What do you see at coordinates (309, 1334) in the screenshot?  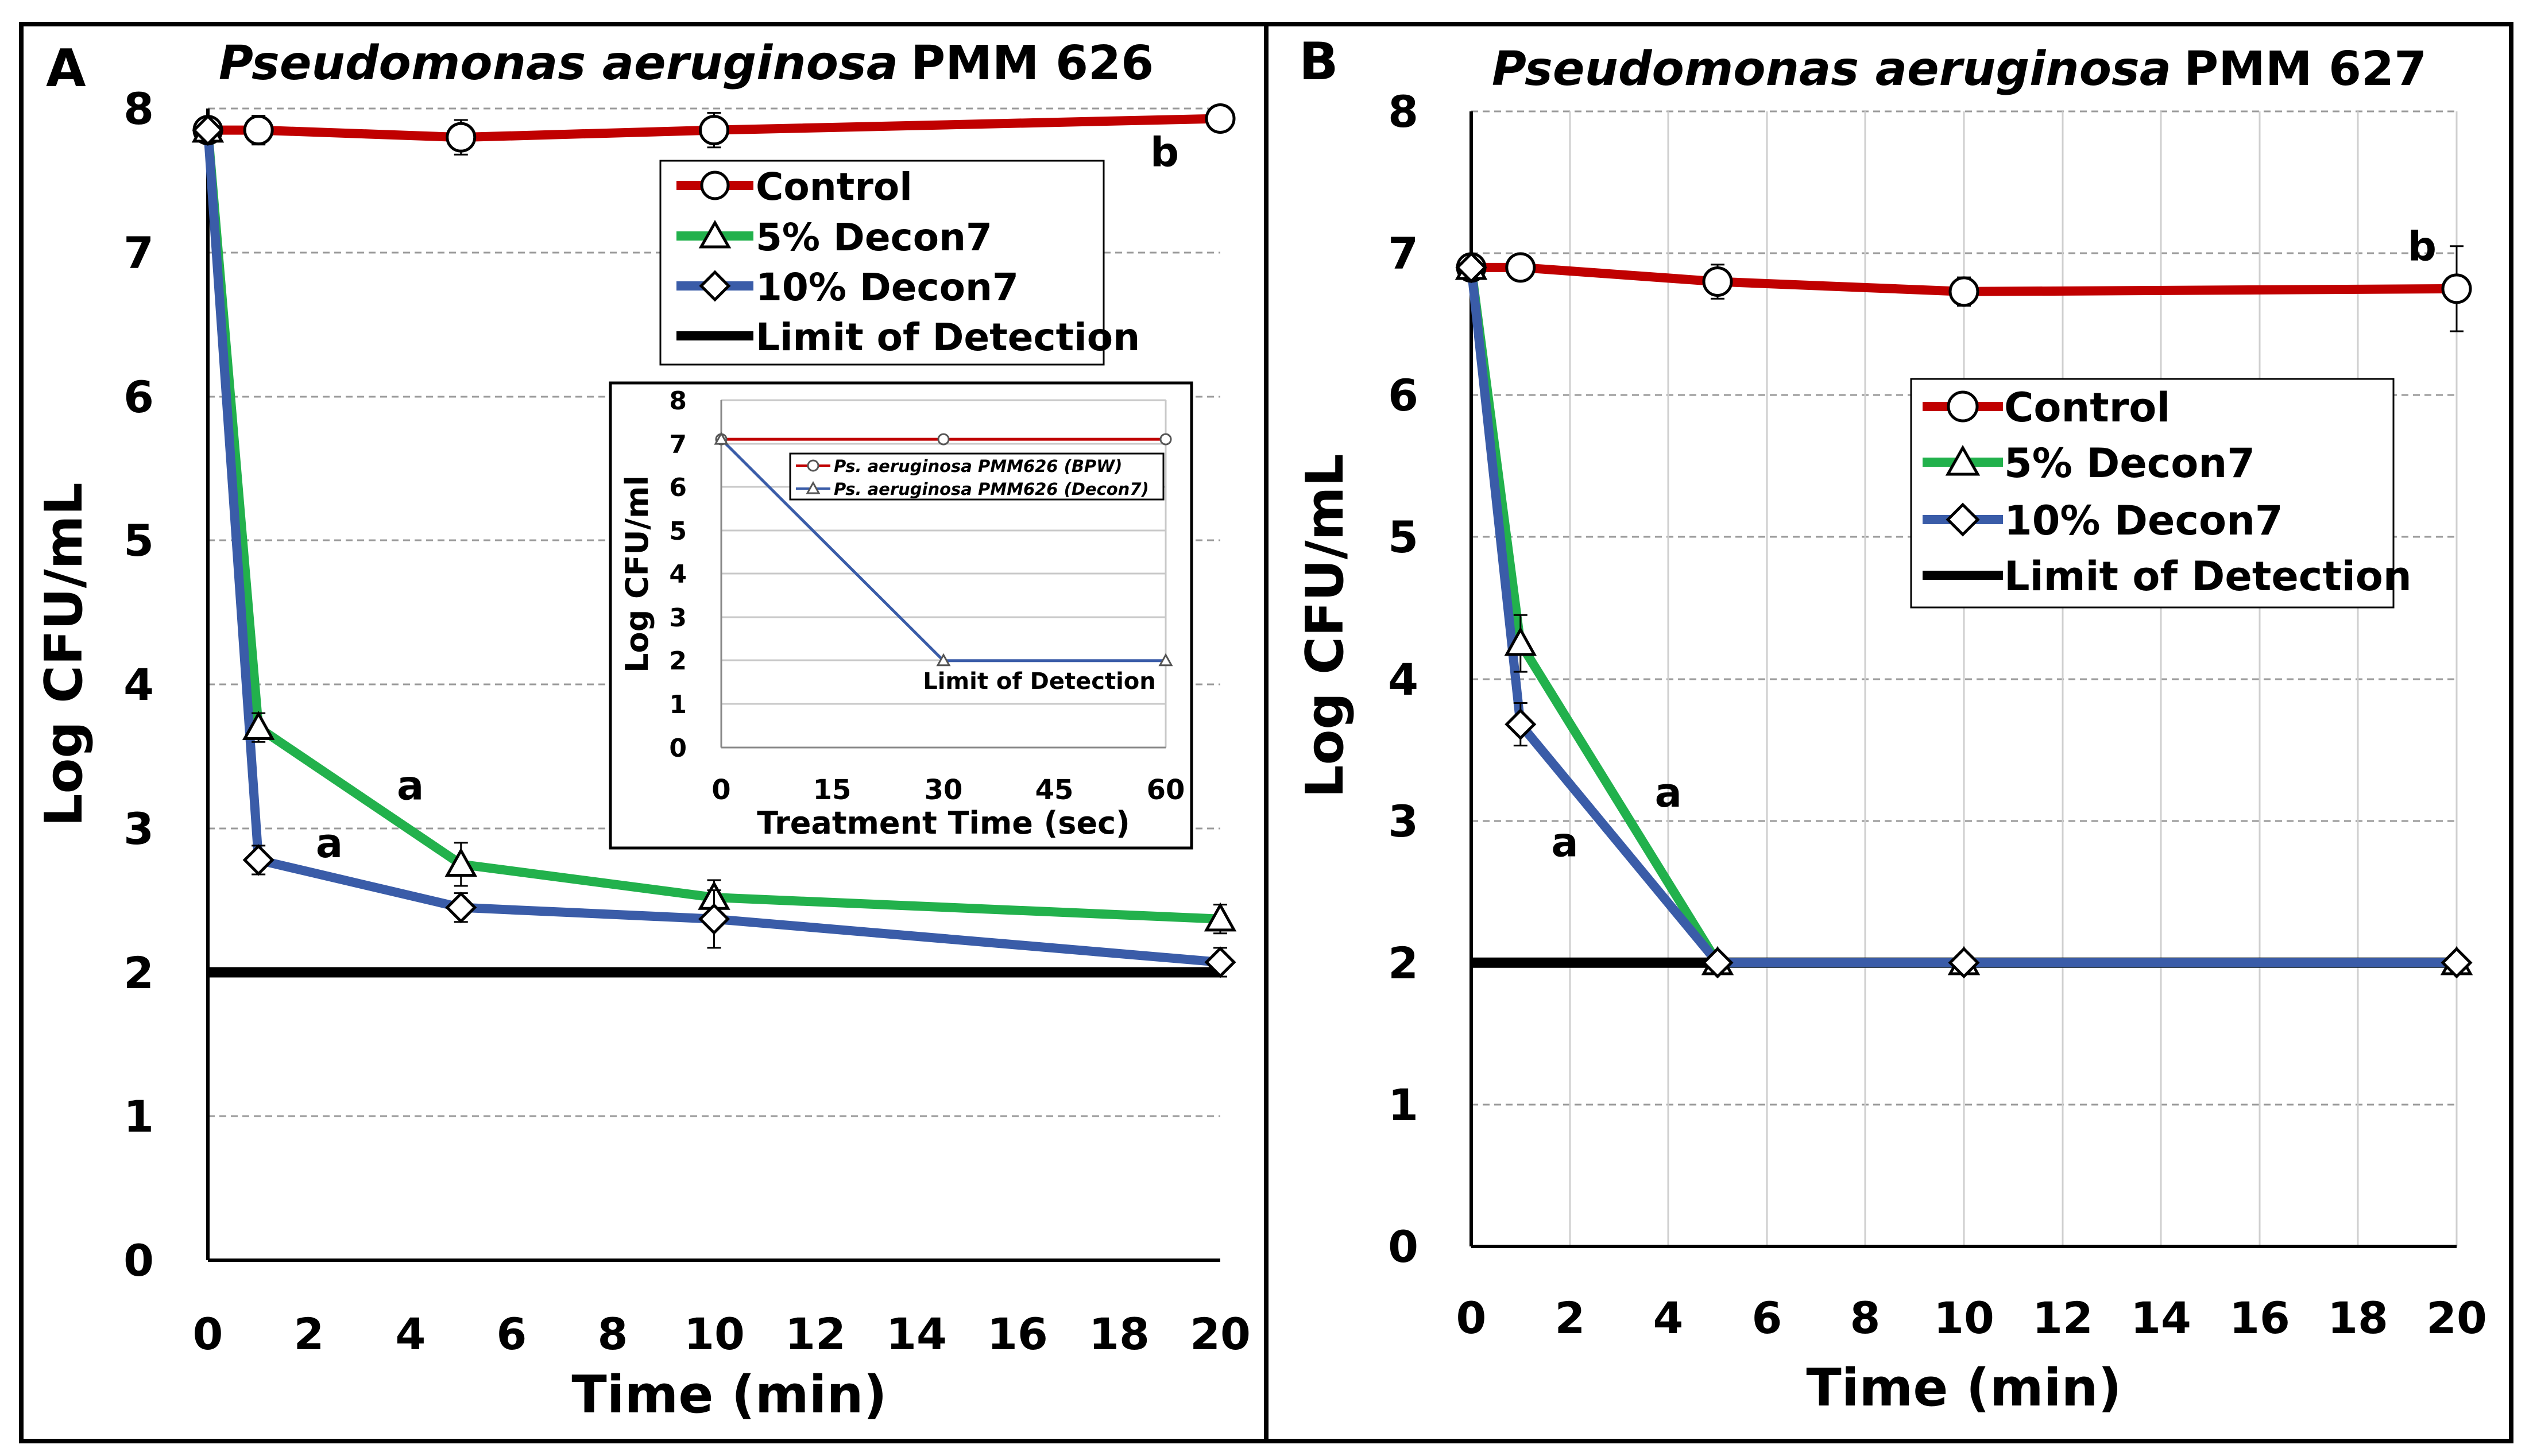 I see `panel-a-xtick-2: 2` at bounding box center [309, 1334].